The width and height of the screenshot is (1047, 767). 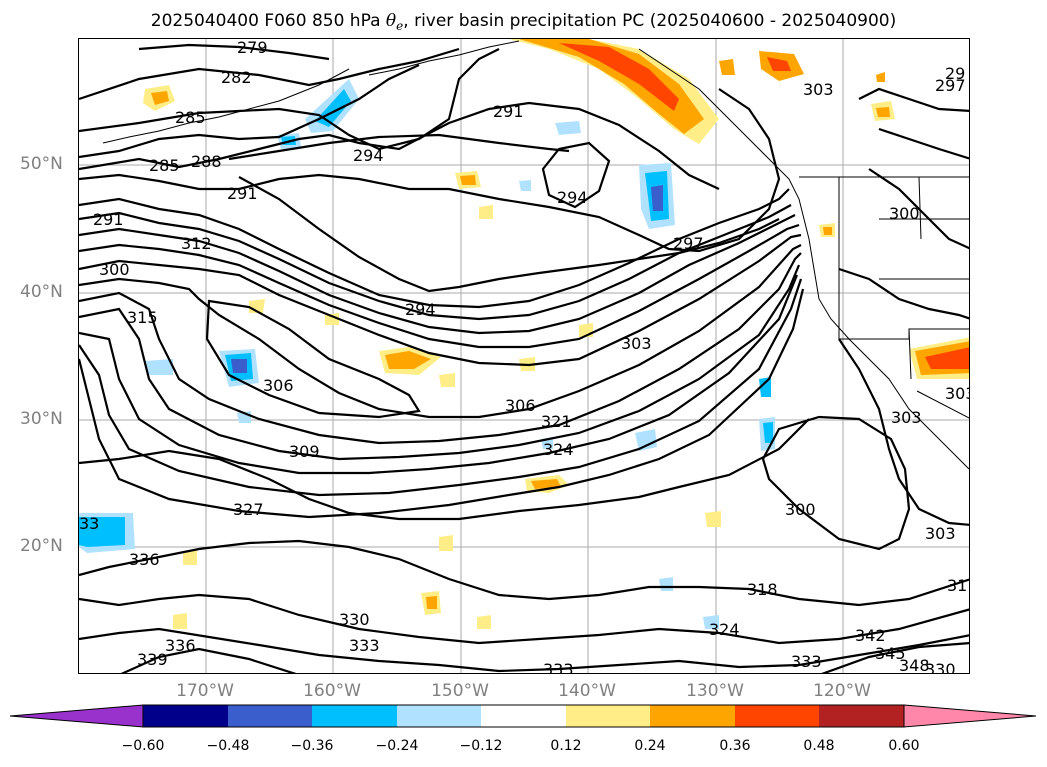 I want to click on colorbar-frame, so click(x=523, y=716).